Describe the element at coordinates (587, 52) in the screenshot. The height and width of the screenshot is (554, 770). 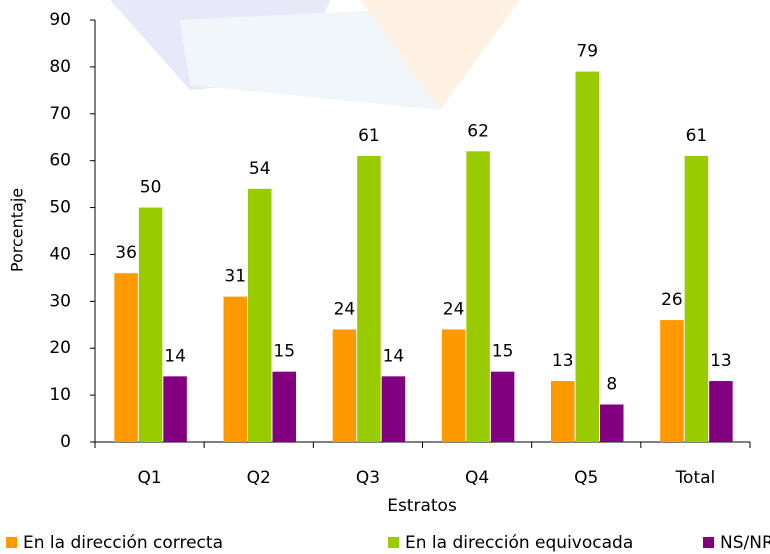
I see `value-label: 79` at that location.